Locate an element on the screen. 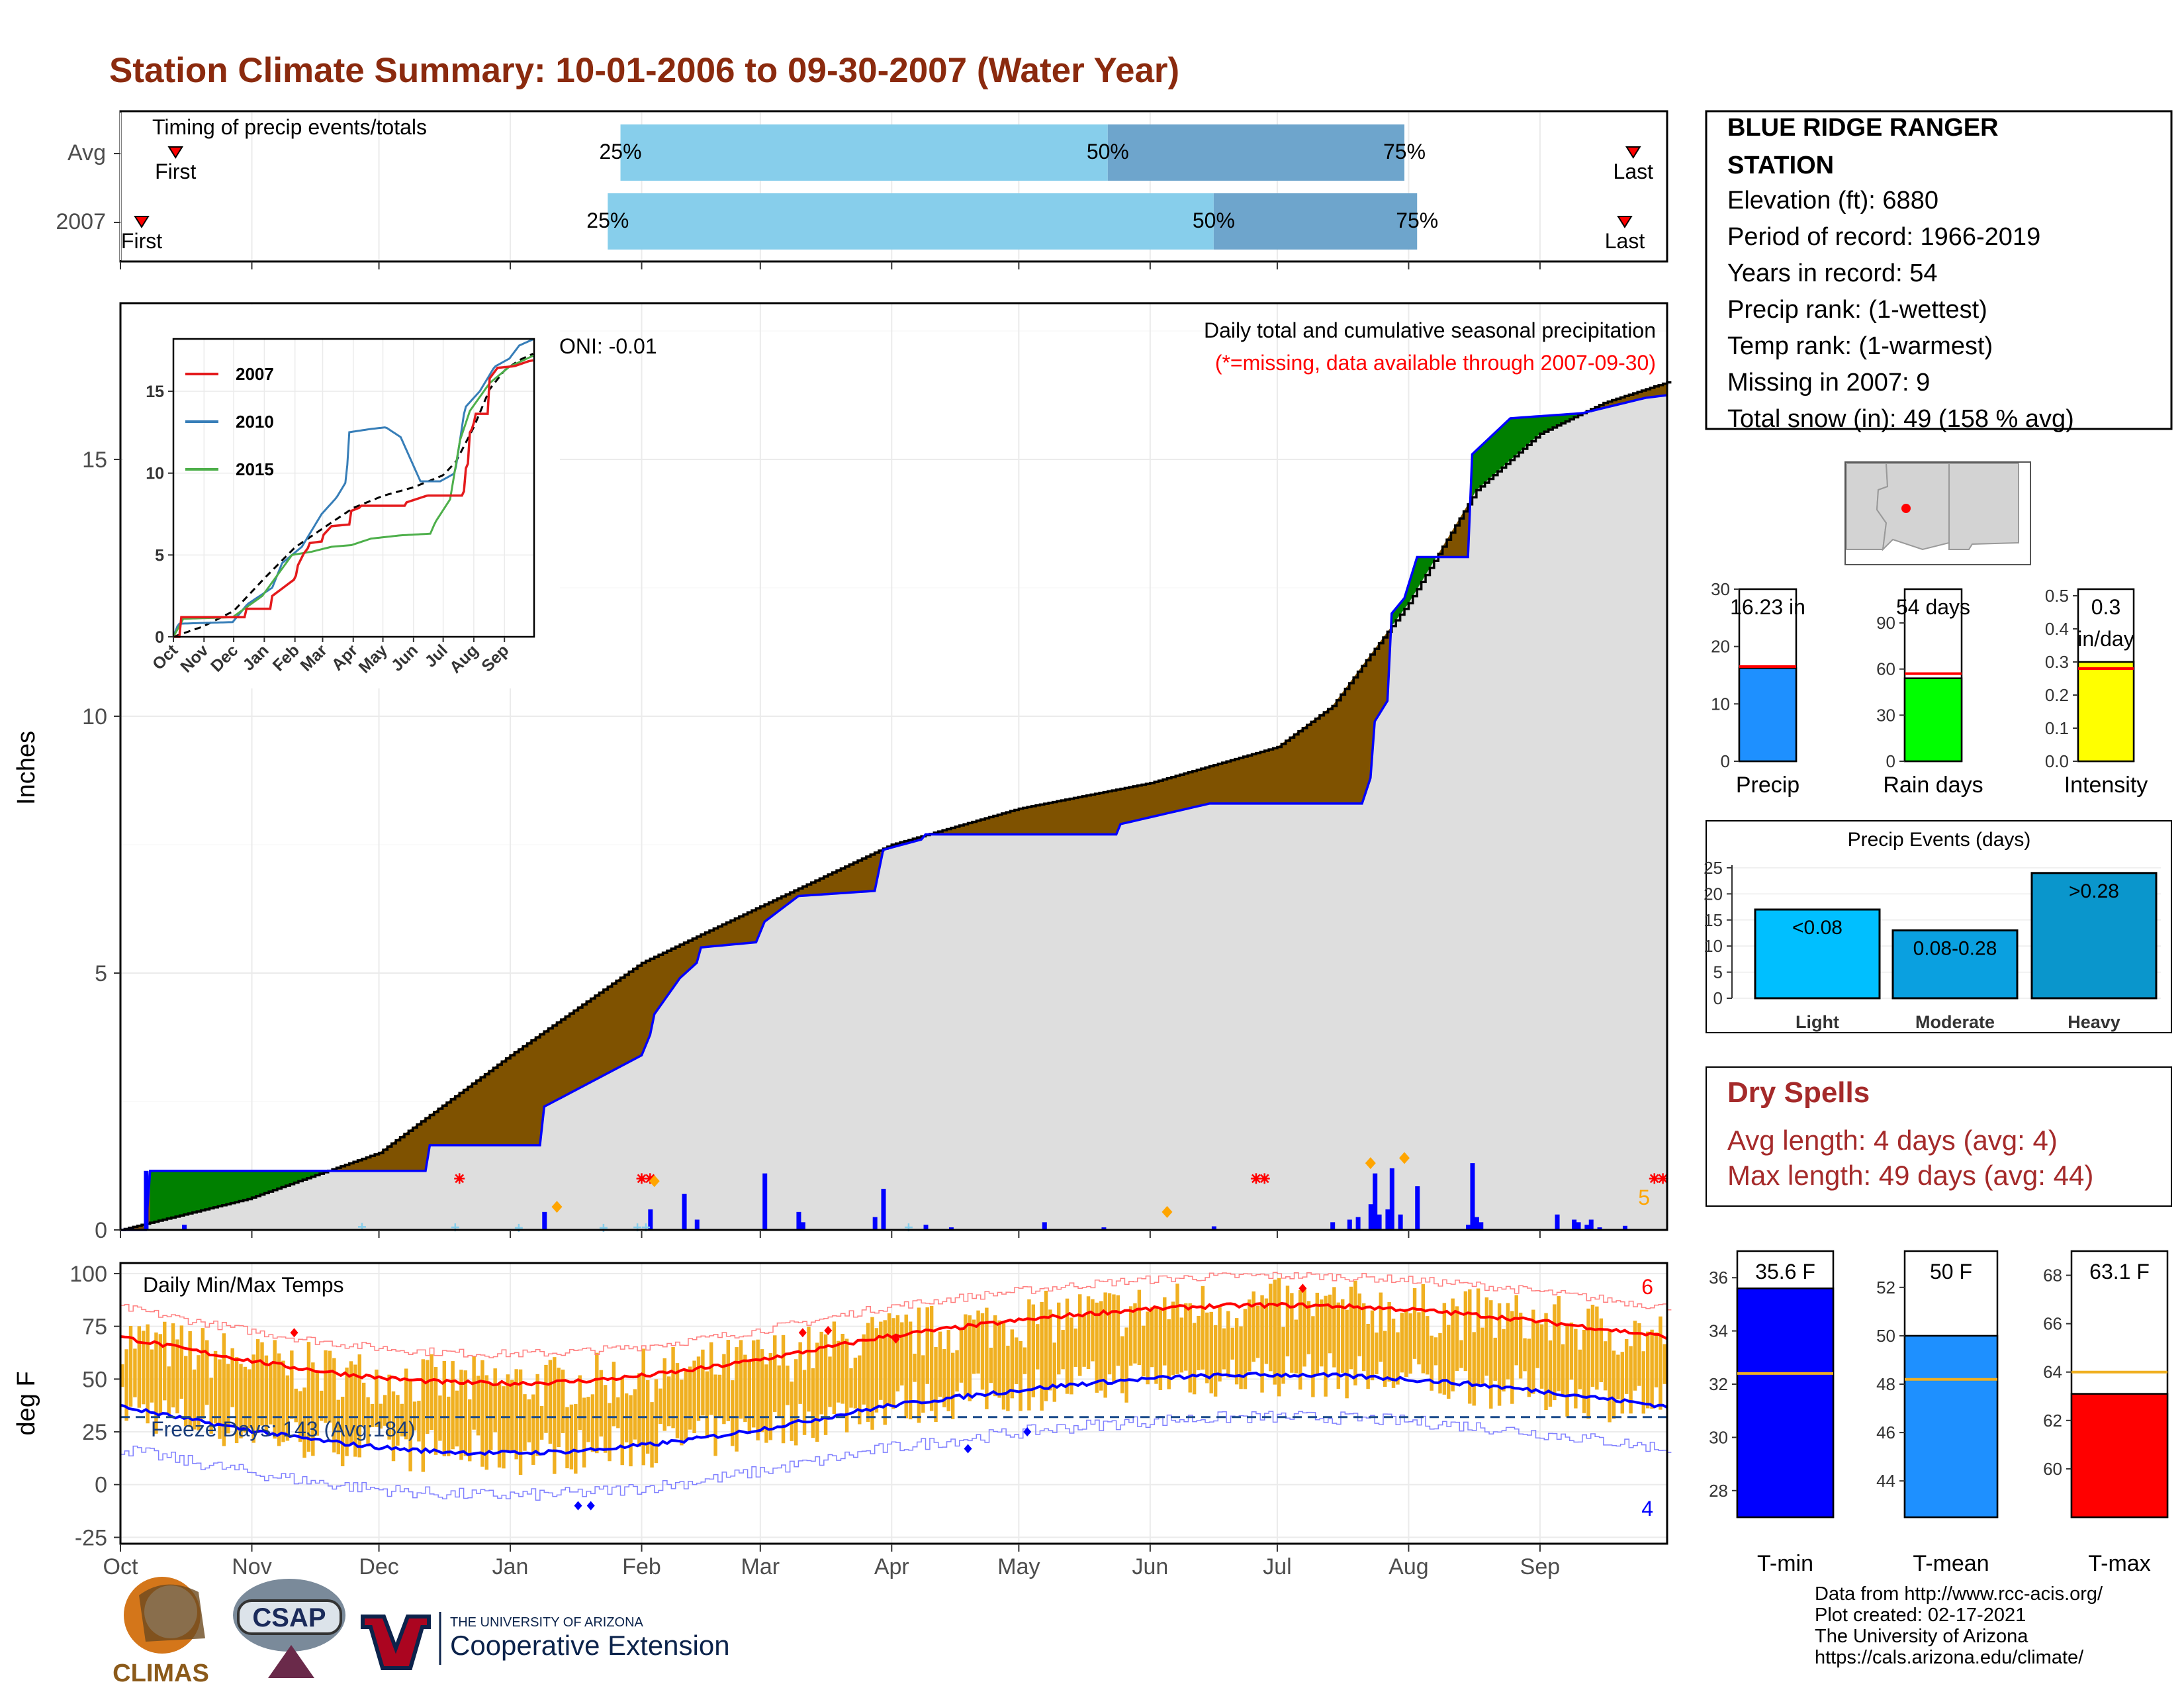  temp-summary-tick-label: 68 is located at coordinates (2052, 1276).